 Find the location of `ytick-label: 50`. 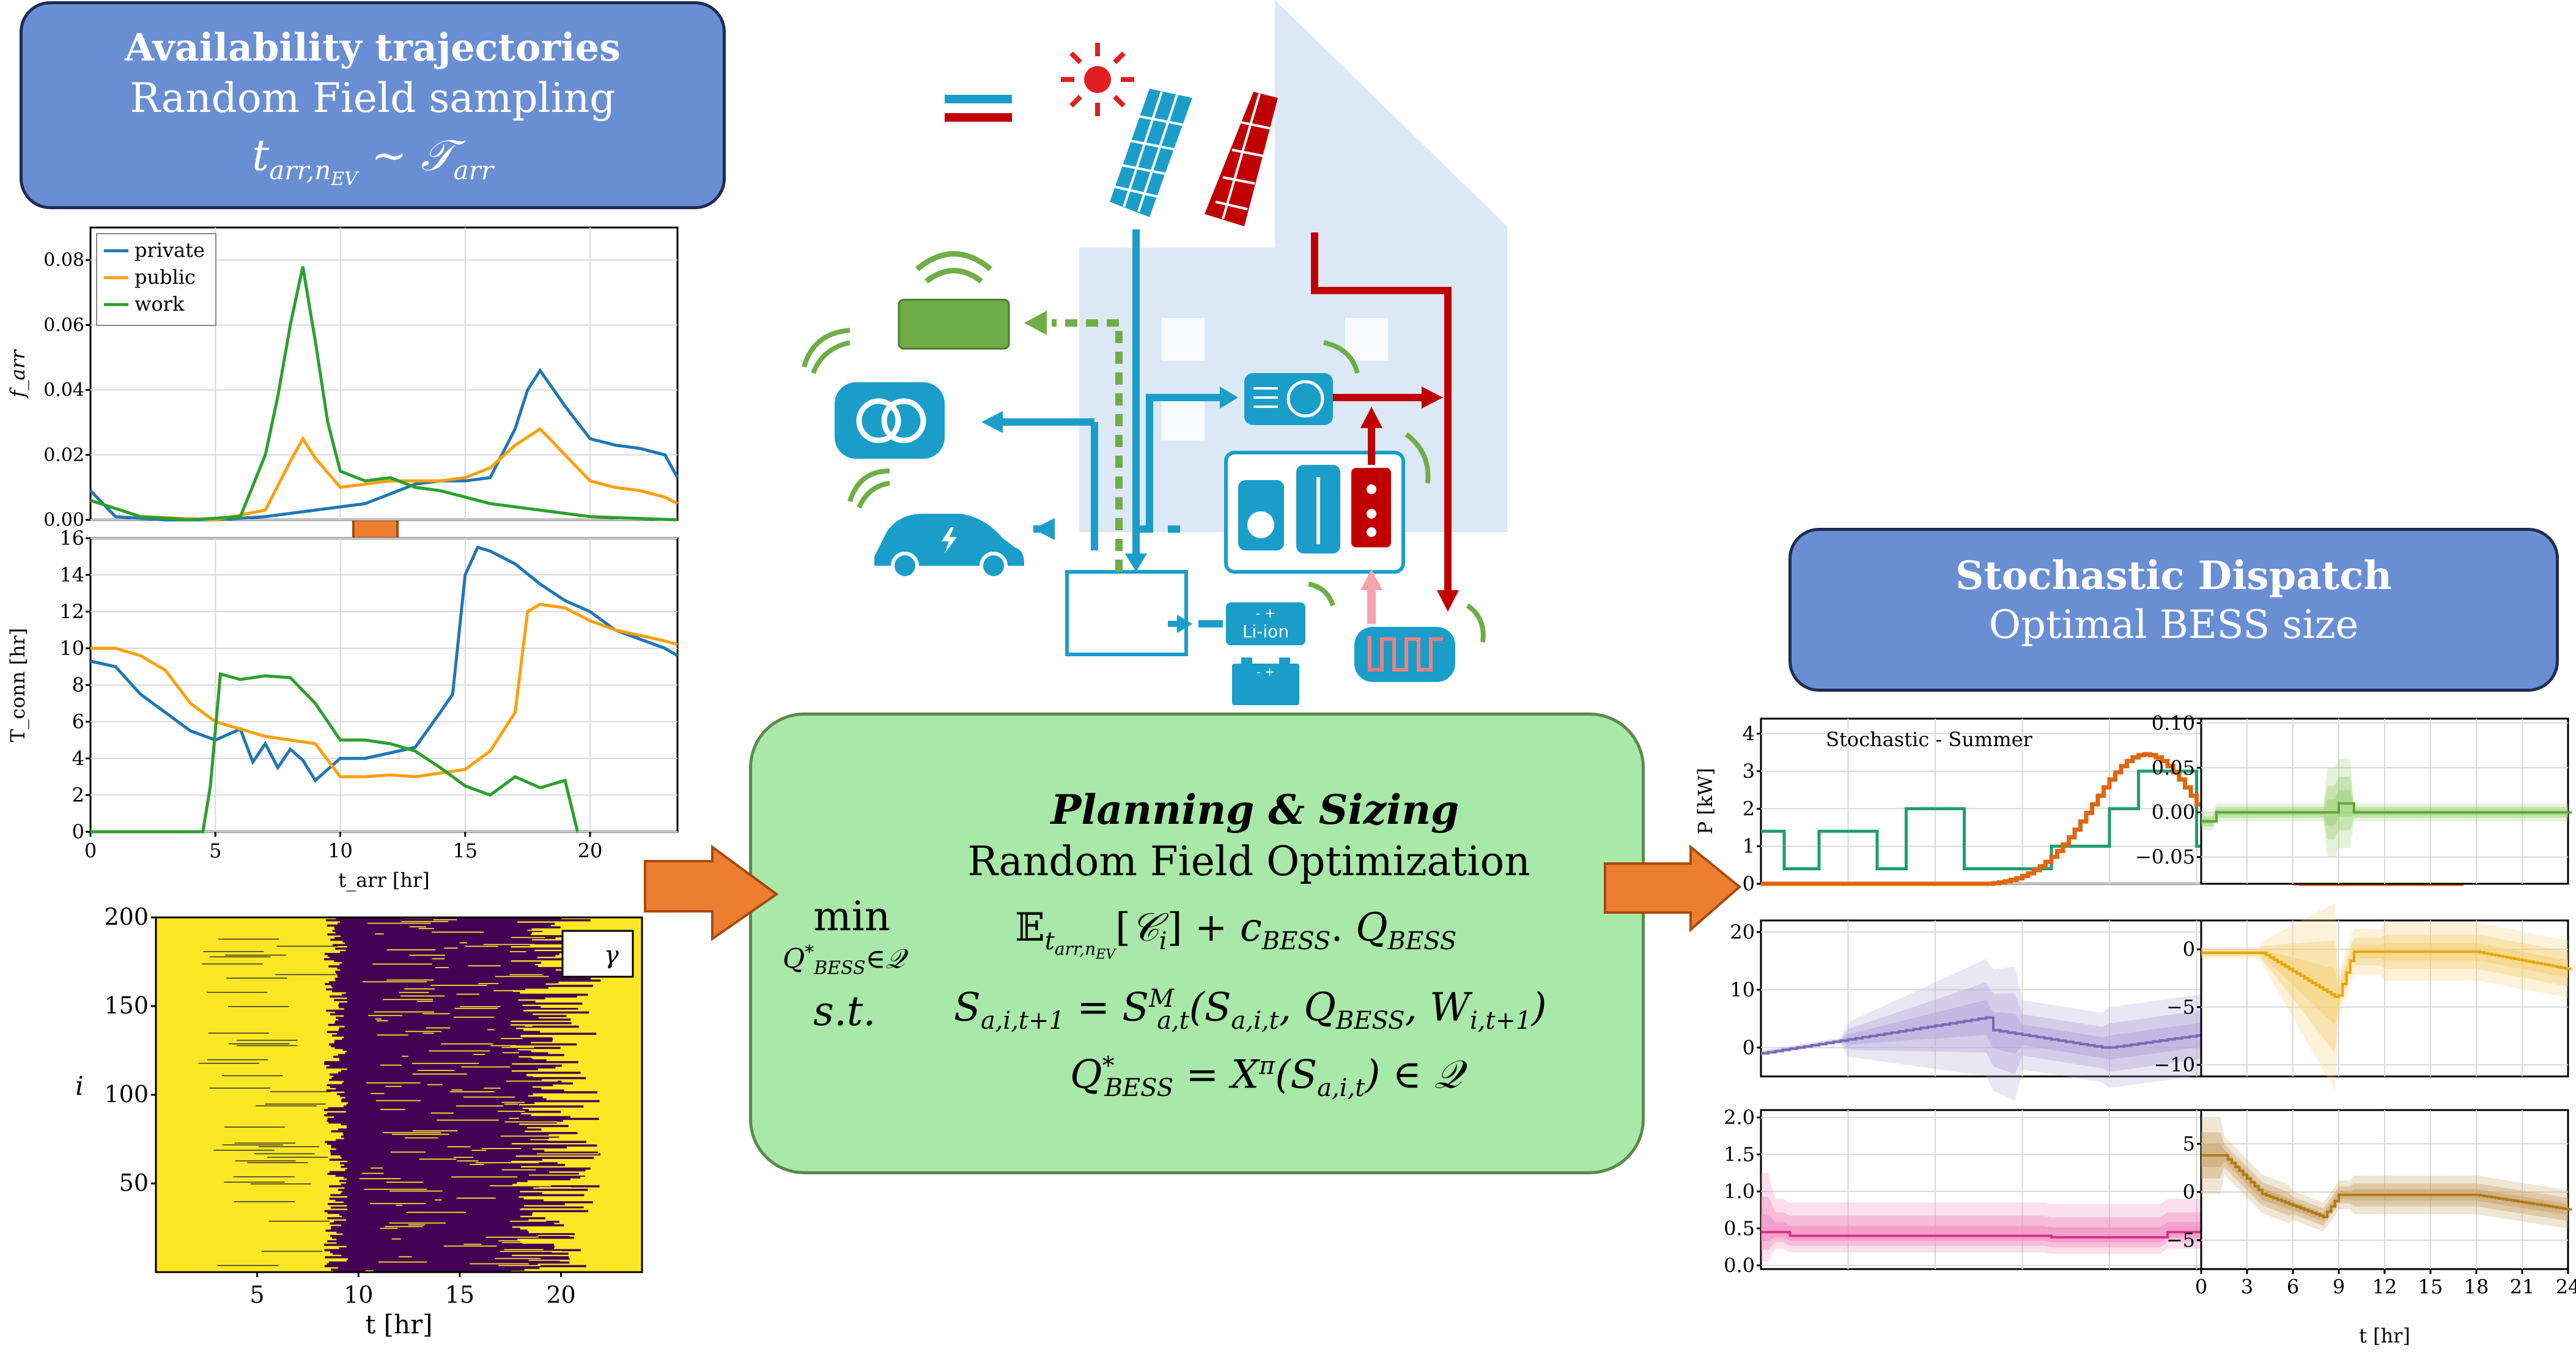

ytick-label: 50 is located at coordinates (134, 1183).